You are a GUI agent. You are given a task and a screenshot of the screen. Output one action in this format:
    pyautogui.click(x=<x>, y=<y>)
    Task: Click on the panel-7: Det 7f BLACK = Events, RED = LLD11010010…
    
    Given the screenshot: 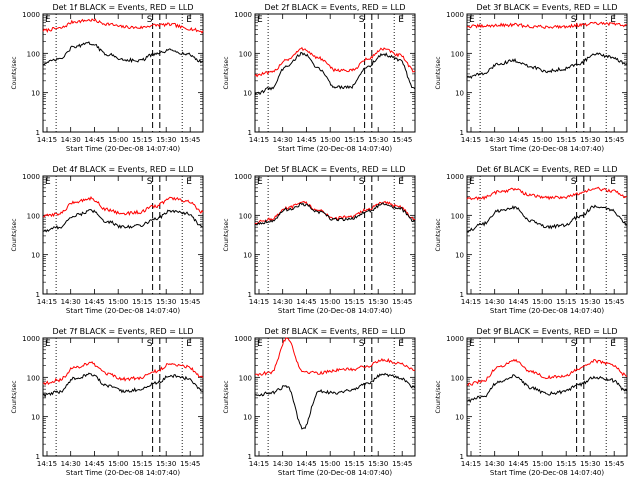 What is the action you would take?
    pyautogui.click(x=107, y=402)
    